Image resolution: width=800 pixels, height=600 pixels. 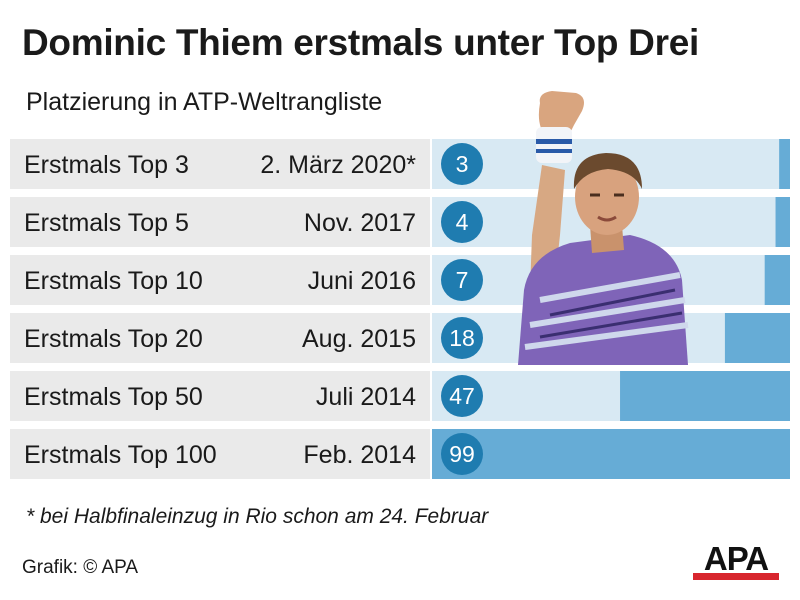 I want to click on player-photo, so click(x=603, y=228).